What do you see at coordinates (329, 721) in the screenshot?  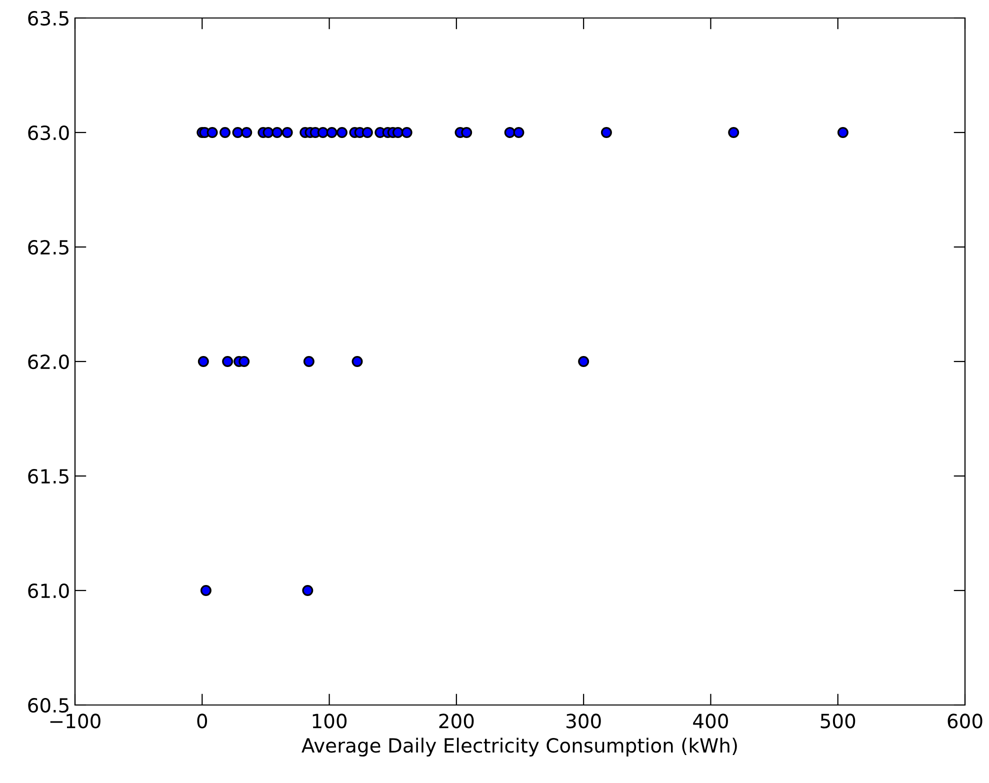 I see `x-tick-label: 100` at bounding box center [329, 721].